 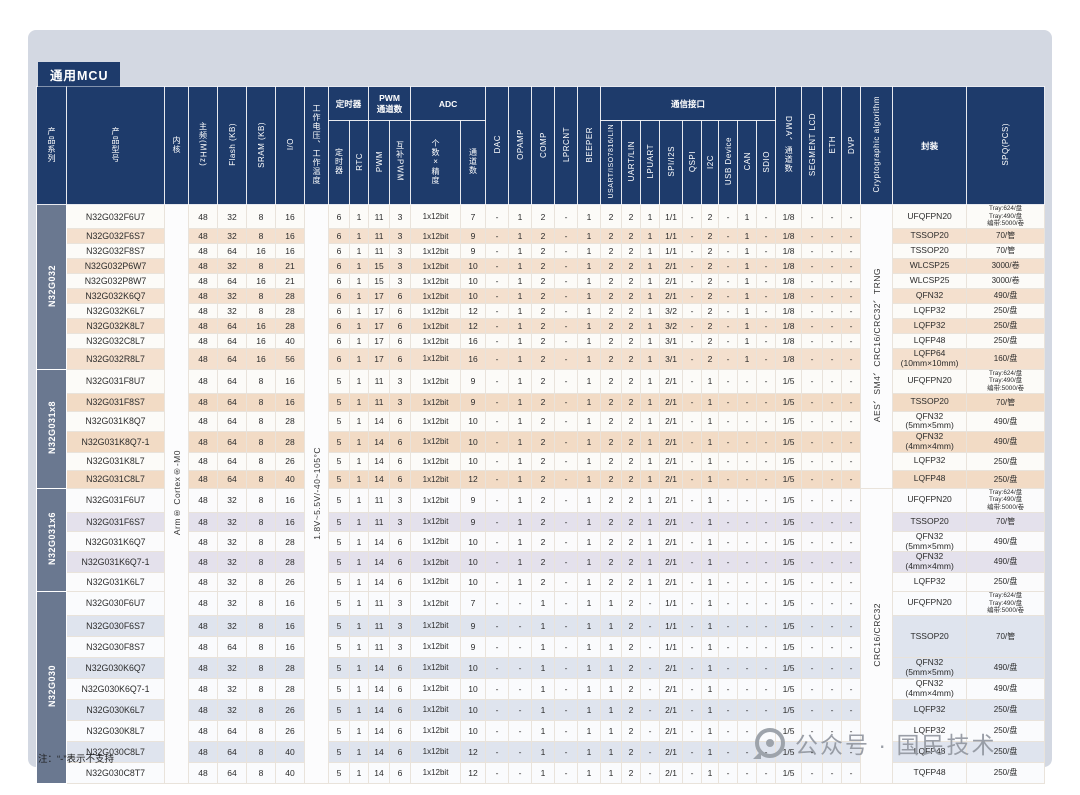 What do you see at coordinates (390, 103) in the screenshot?
I see `col-group-pwm: PWM 通道数` at bounding box center [390, 103].